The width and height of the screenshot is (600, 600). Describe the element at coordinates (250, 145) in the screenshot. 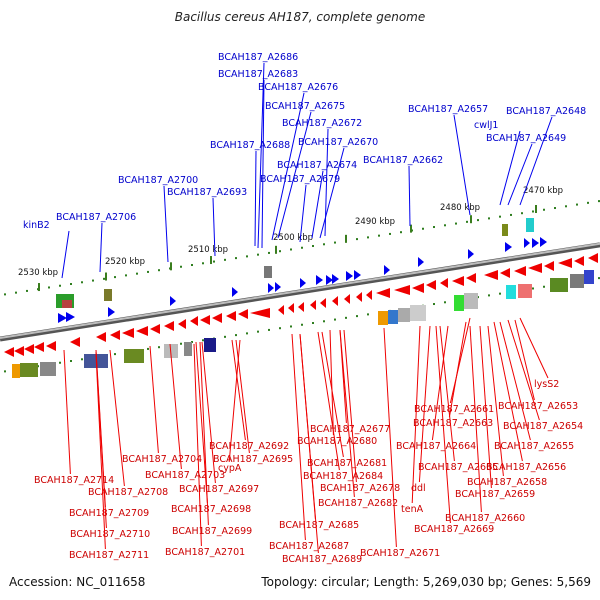

I see `gene-label-top: BCAH187_A2688` at that location.